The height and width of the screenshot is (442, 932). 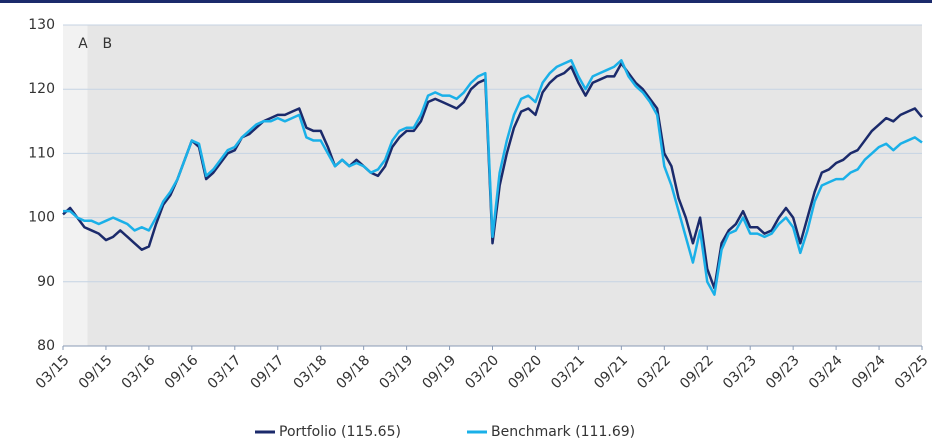 I want to click on x-tick-label: 03/23, so click(x=740, y=372).